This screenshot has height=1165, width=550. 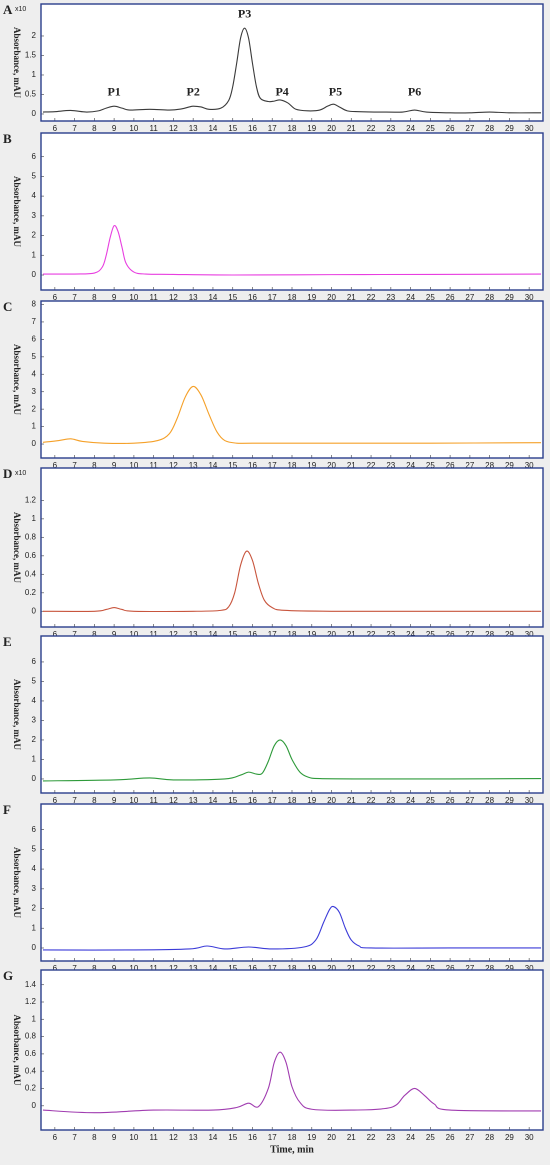 I want to click on peak-annotation: P2, so click(x=193, y=91).